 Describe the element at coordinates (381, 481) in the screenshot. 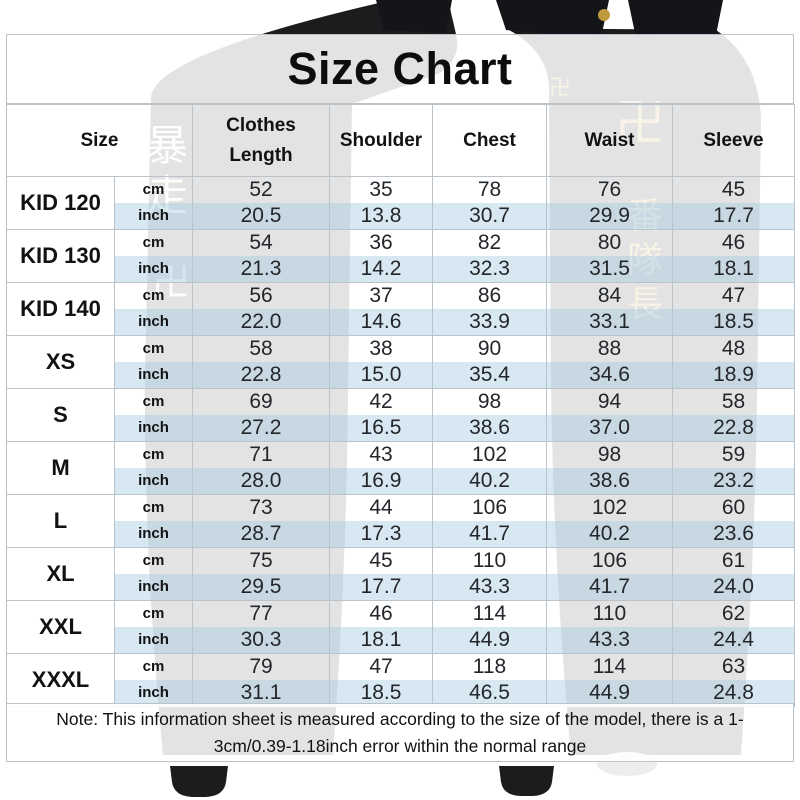

I see `measurement-value: 16.9` at that location.